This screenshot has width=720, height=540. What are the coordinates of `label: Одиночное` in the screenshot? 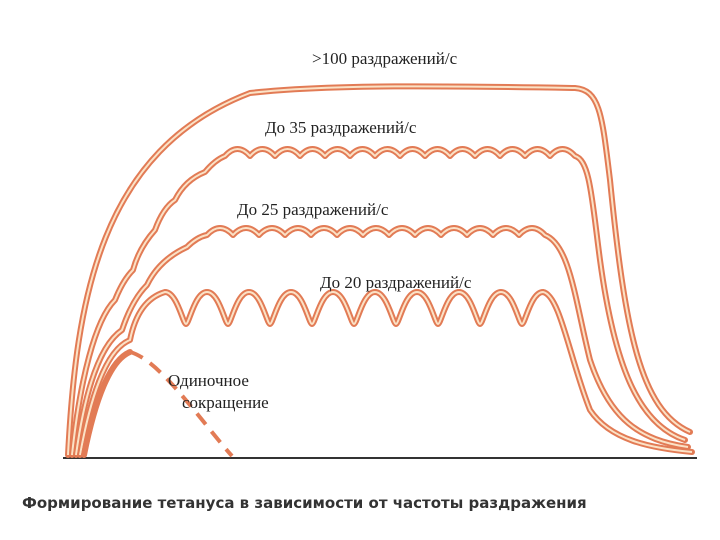 It's located at (208, 380).